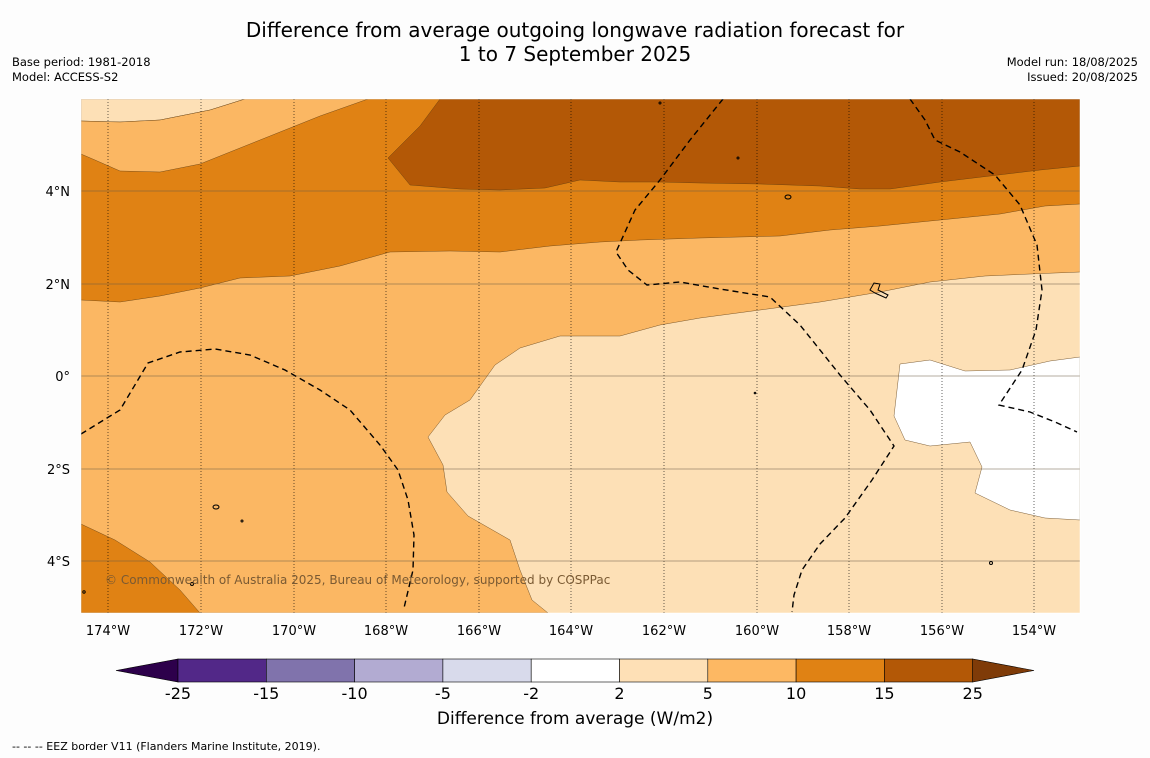 The width and height of the screenshot is (1150, 758). What do you see at coordinates (147, 670) in the screenshot?
I see `colorbar-under-arrow` at bounding box center [147, 670].